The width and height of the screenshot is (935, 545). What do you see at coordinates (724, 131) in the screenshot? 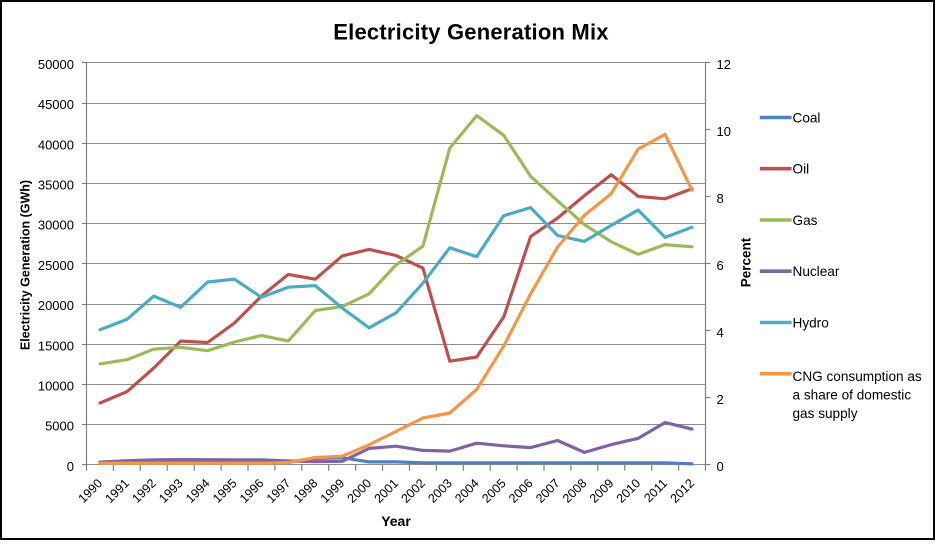
I see `svg-text: 10` at bounding box center [724, 131].